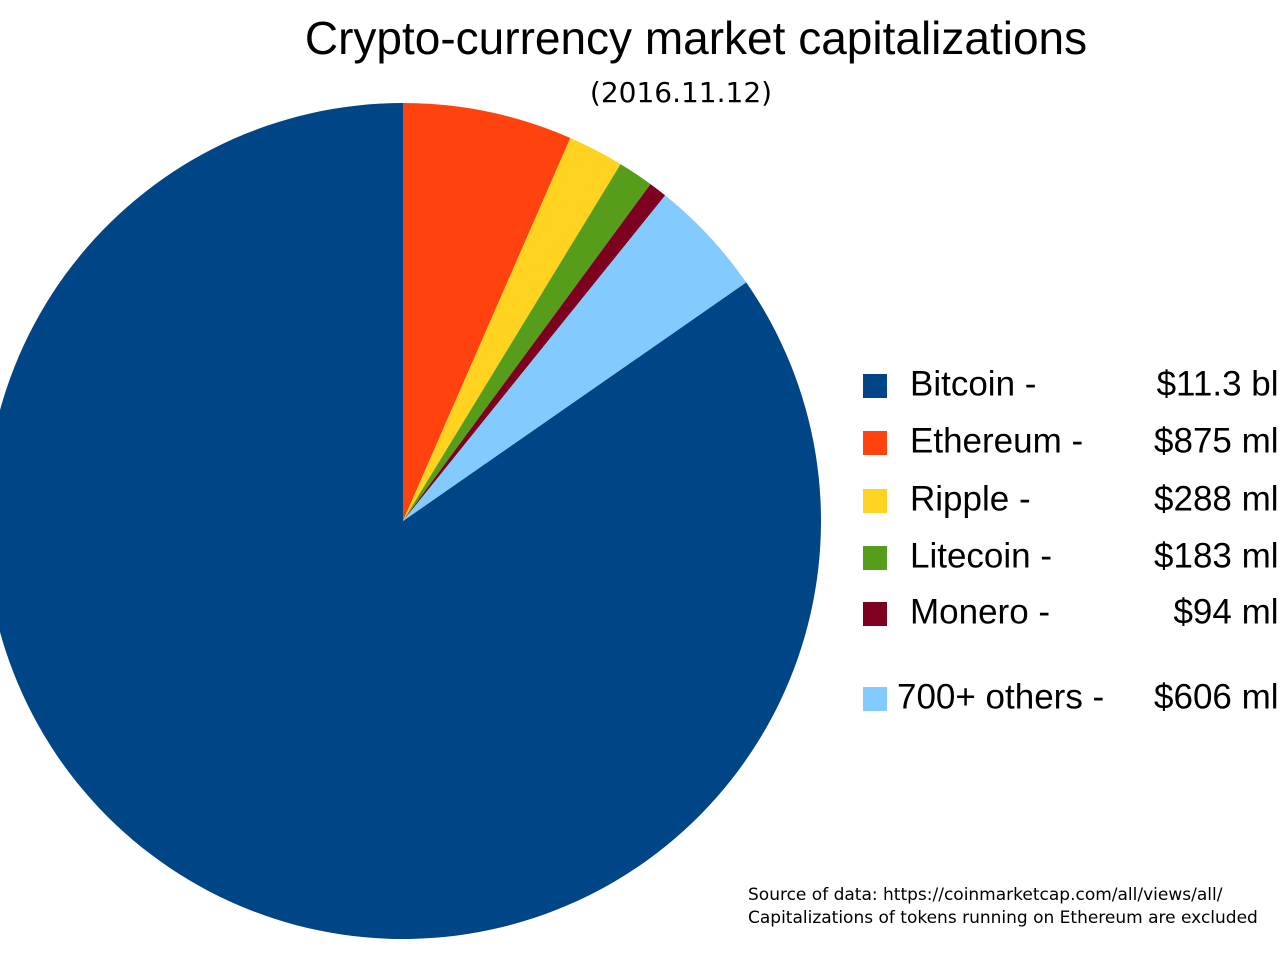 This screenshot has height=960, width=1280. I want to click on legend-label: Ethereum -, so click(996, 440).